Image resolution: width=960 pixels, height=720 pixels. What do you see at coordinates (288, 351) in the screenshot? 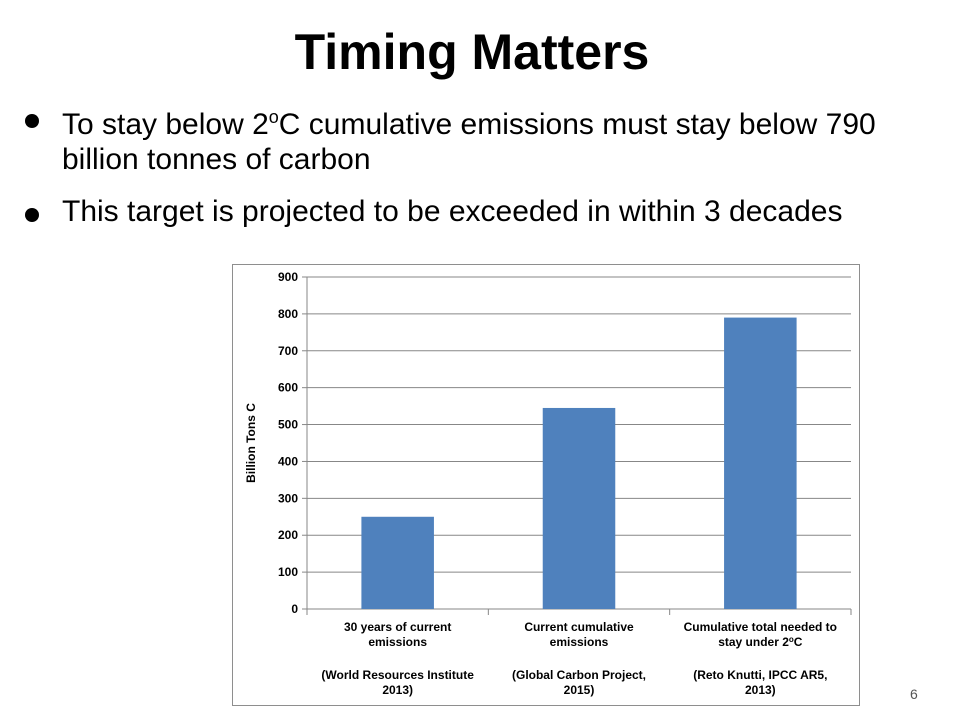
I see `y-tick-label: 700` at bounding box center [288, 351].